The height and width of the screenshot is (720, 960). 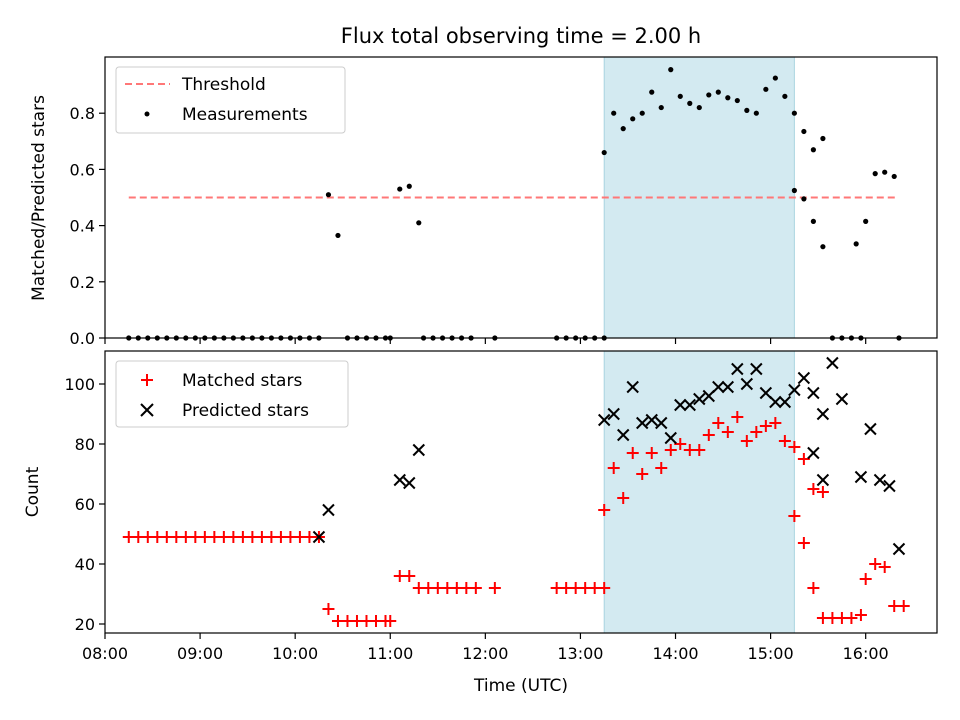 What do you see at coordinates (147, 114) in the screenshot?
I see `measurements-legend-swatch` at bounding box center [147, 114].